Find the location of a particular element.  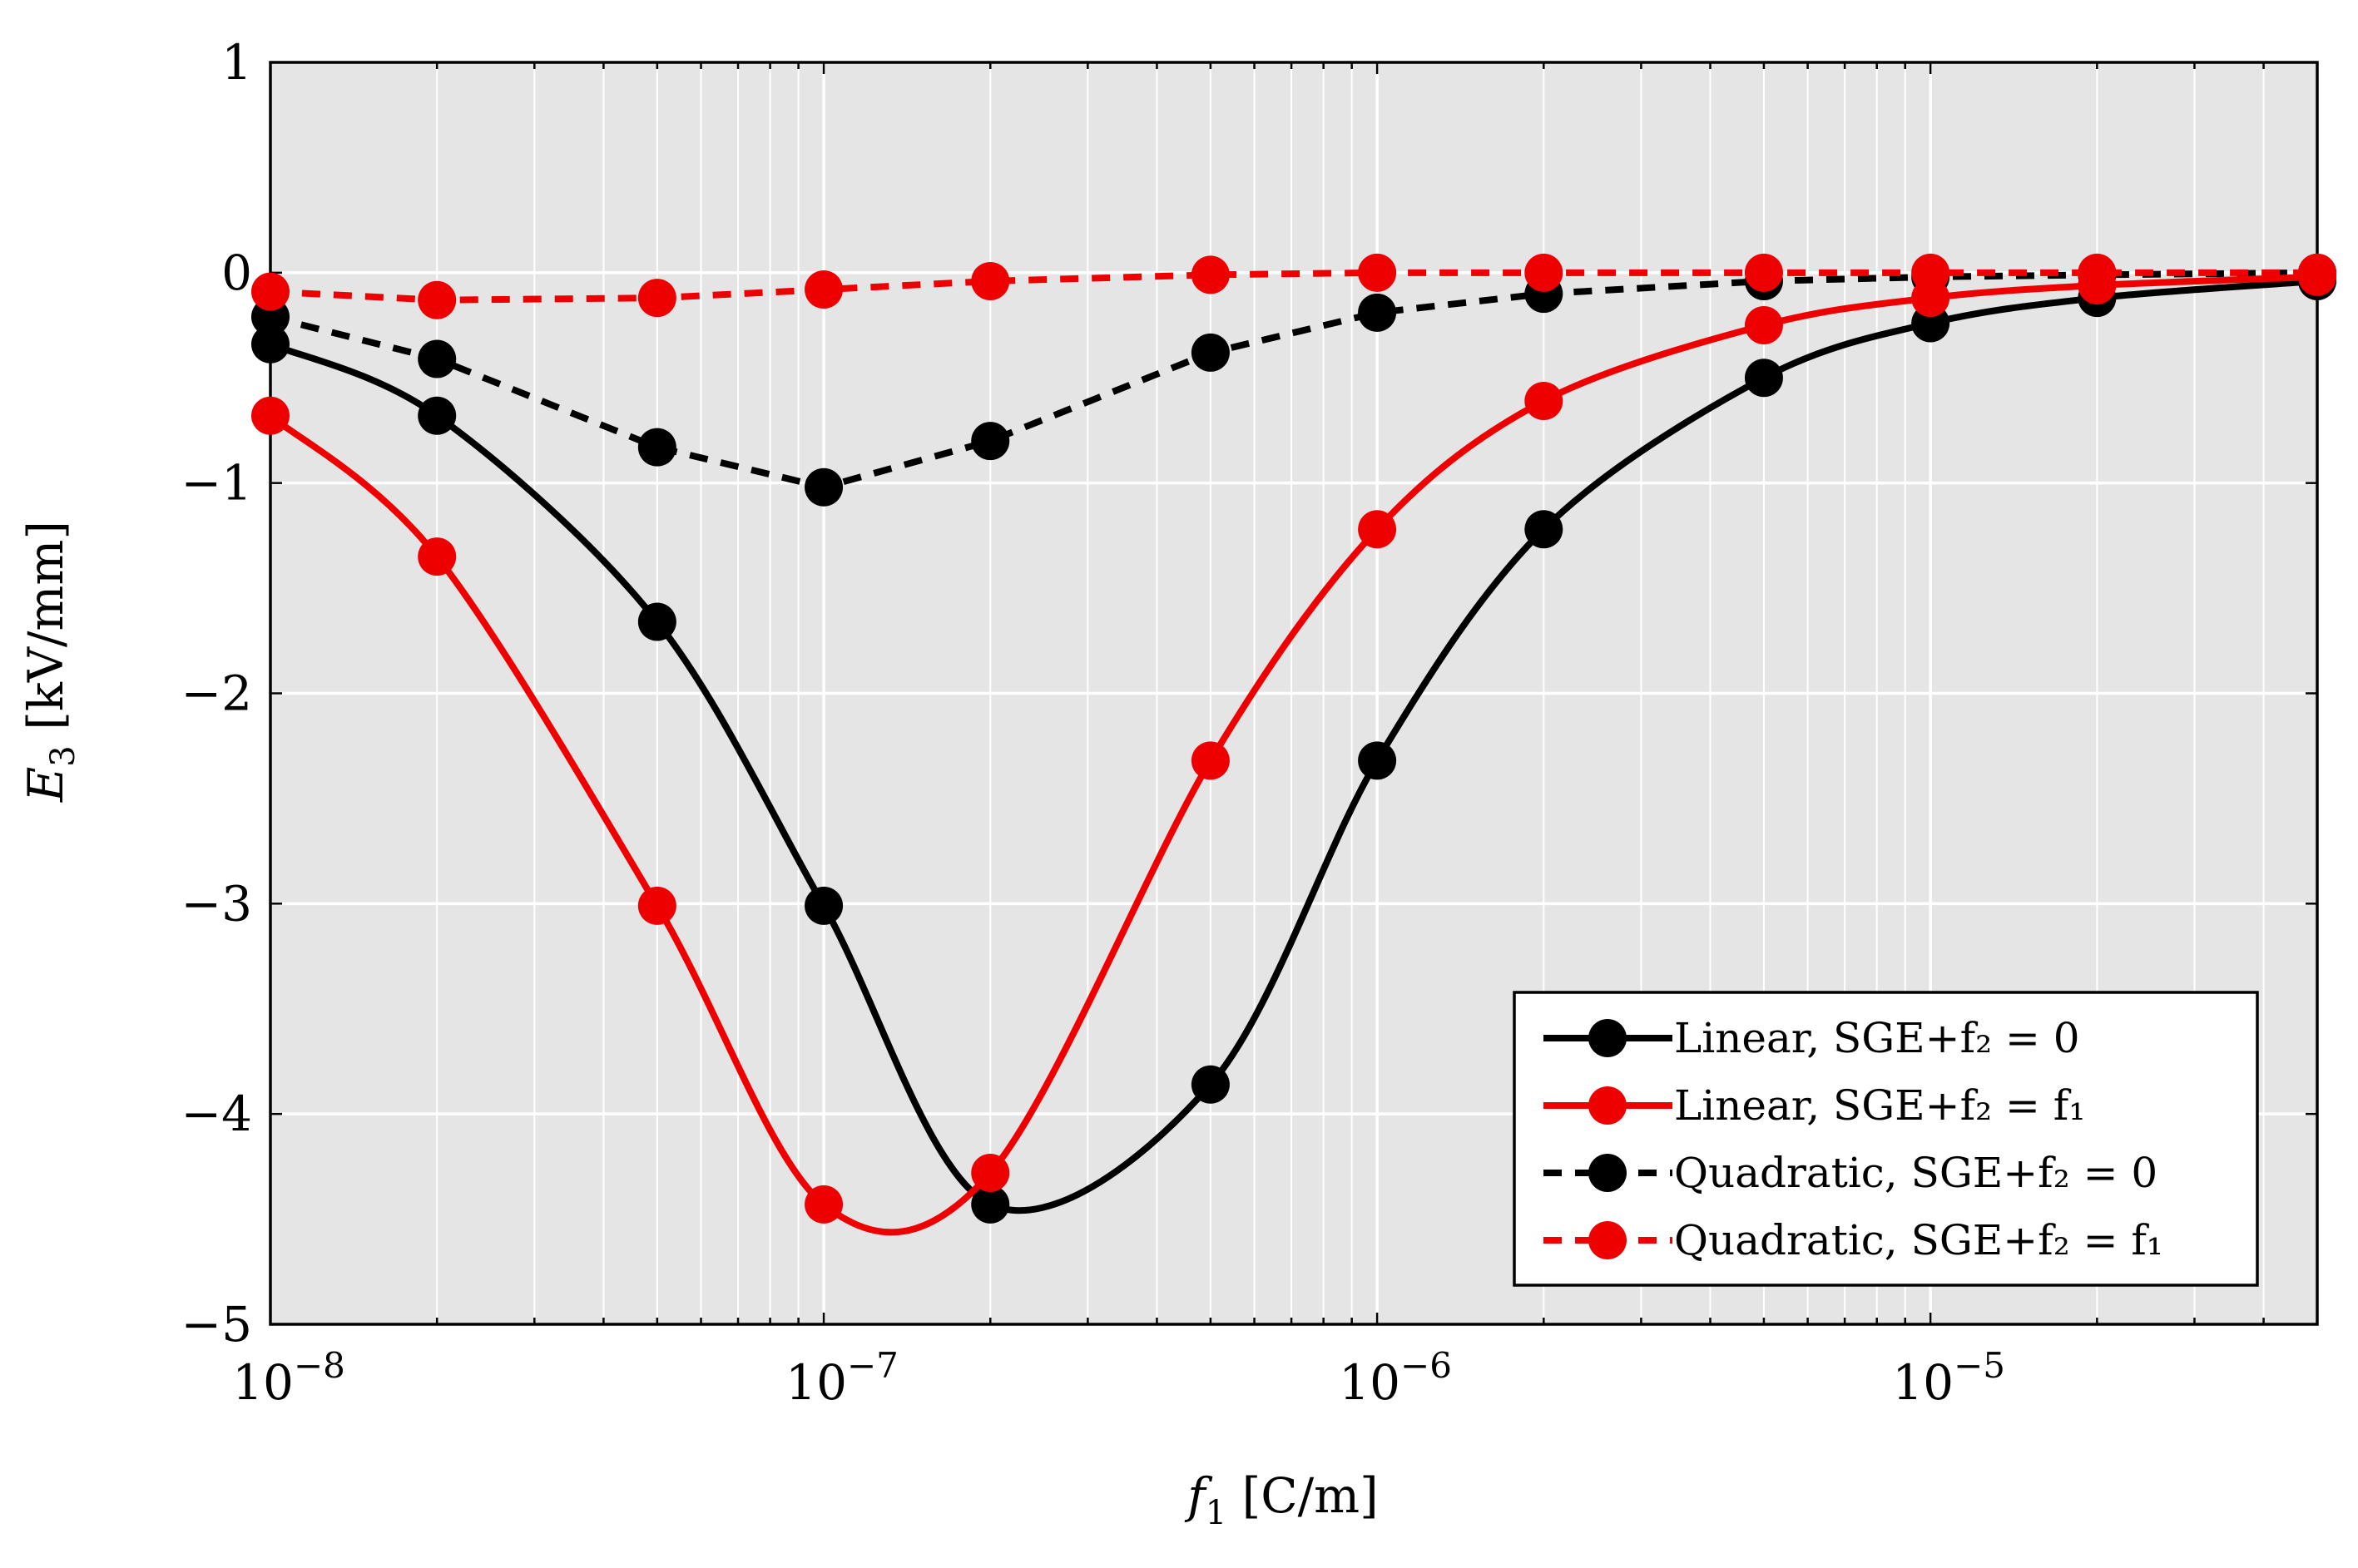

y-tick-label: −1 is located at coordinates (217, 483).